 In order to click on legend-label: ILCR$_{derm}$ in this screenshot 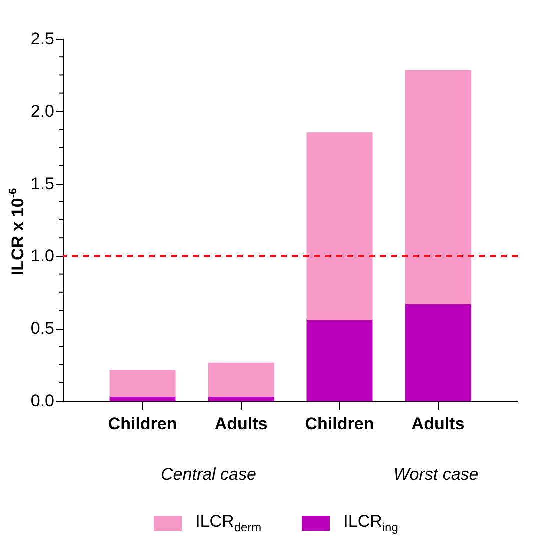, I will do `click(229, 523)`.